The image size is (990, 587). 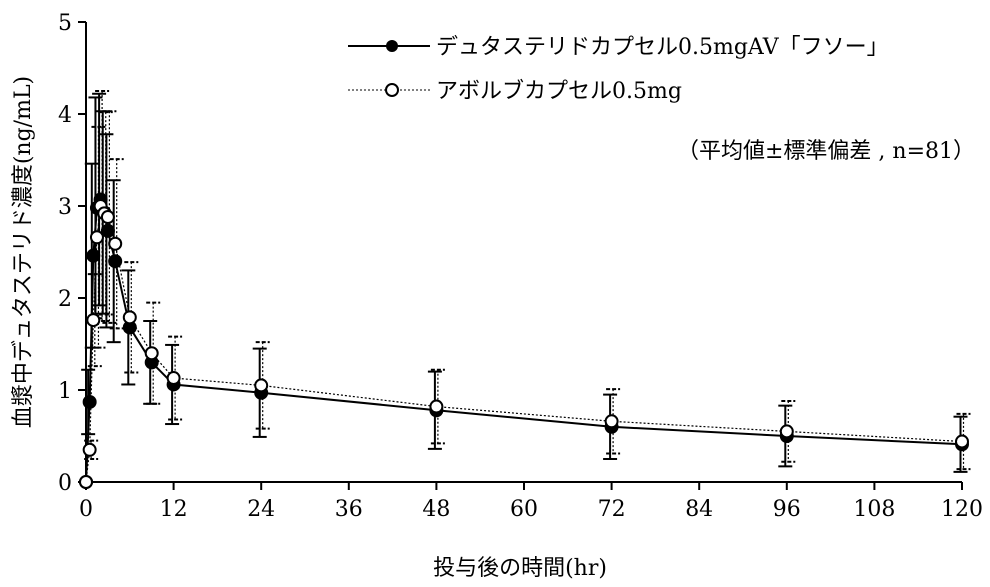 What do you see at coordinates (524, 509) in the screenshot?
I see `x-tick-label: 60` at bounding box center [524, 509].